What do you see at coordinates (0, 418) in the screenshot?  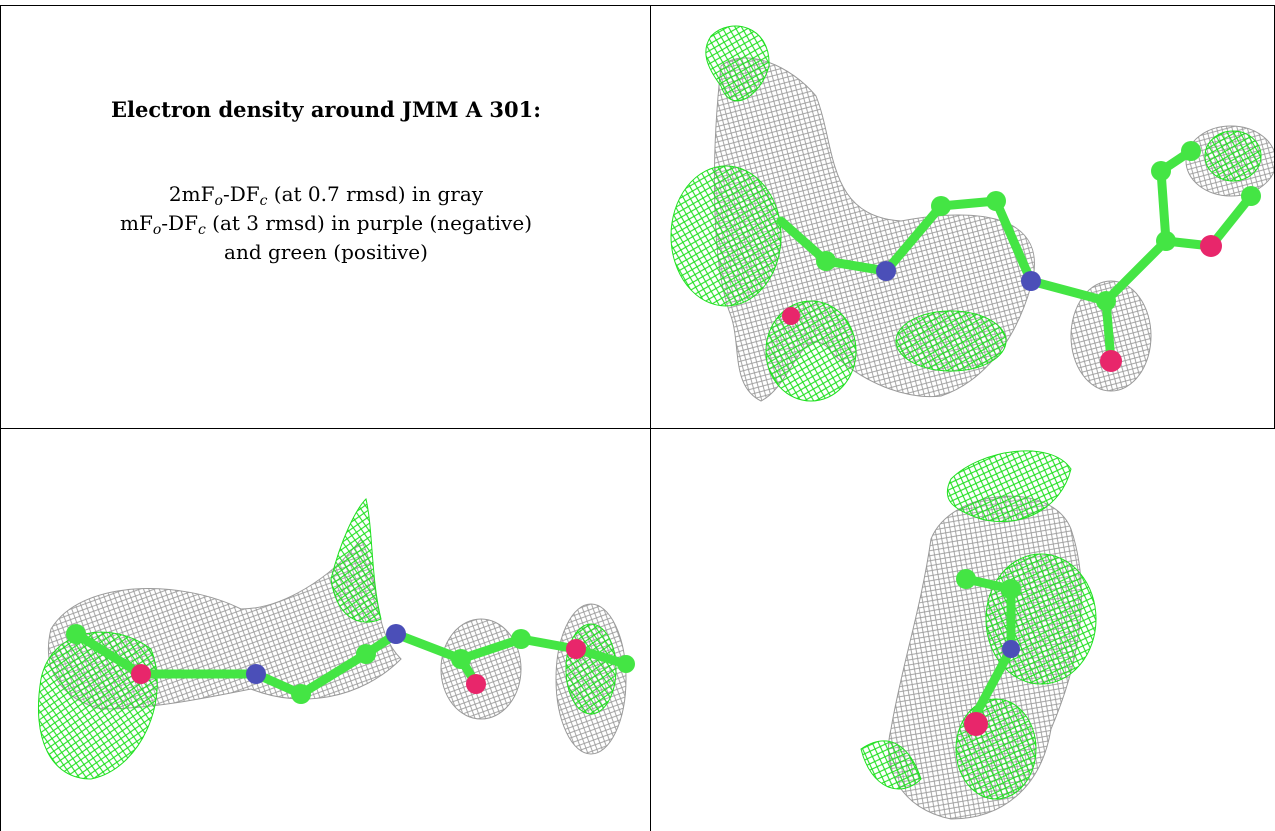 I see `border-left` at bounding box center [0, 418].